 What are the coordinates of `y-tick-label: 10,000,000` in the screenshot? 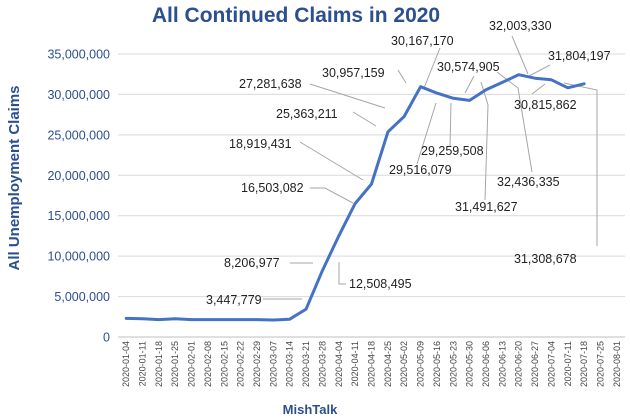 It's located at (78, 257).